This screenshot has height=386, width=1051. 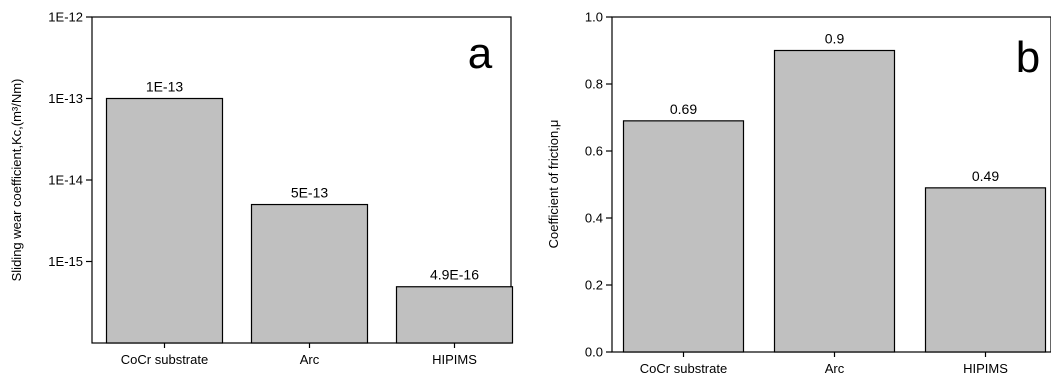 What do you see at coordinates (594, 151) in the screenshot?
I see `y-tick-label: 0.6` at bounding box center [594, 151].